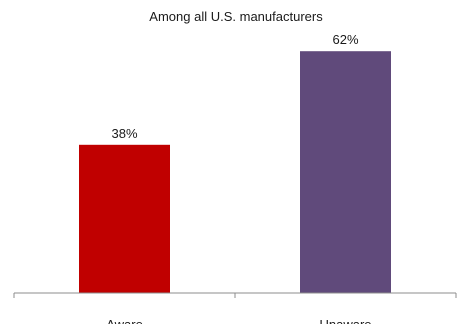 This screenshot has width=459, height=324. What do you see at coordinates (345, 172) in the screenshot?
I see `bar-unaware` at bounding box center [345, 172].